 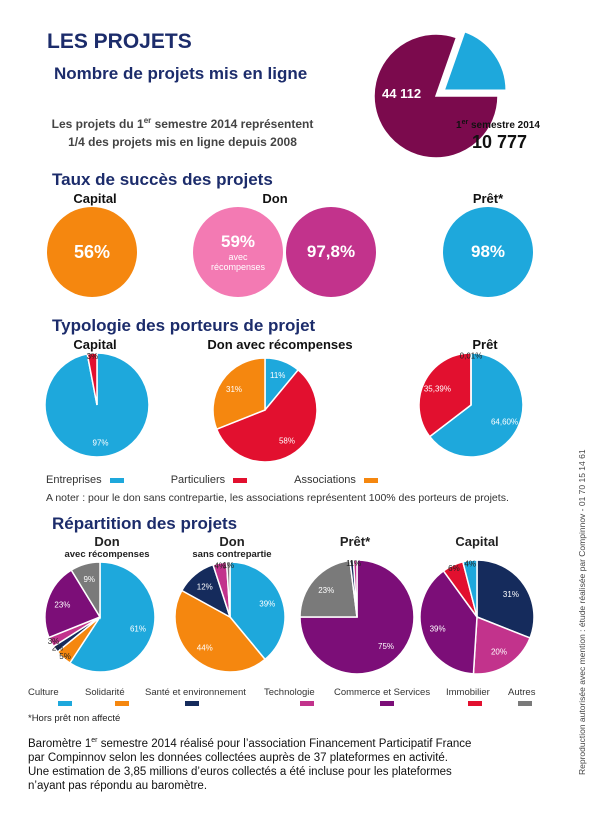 I want to click on rep-label-capital: Capital, so click(x=477, y=541).